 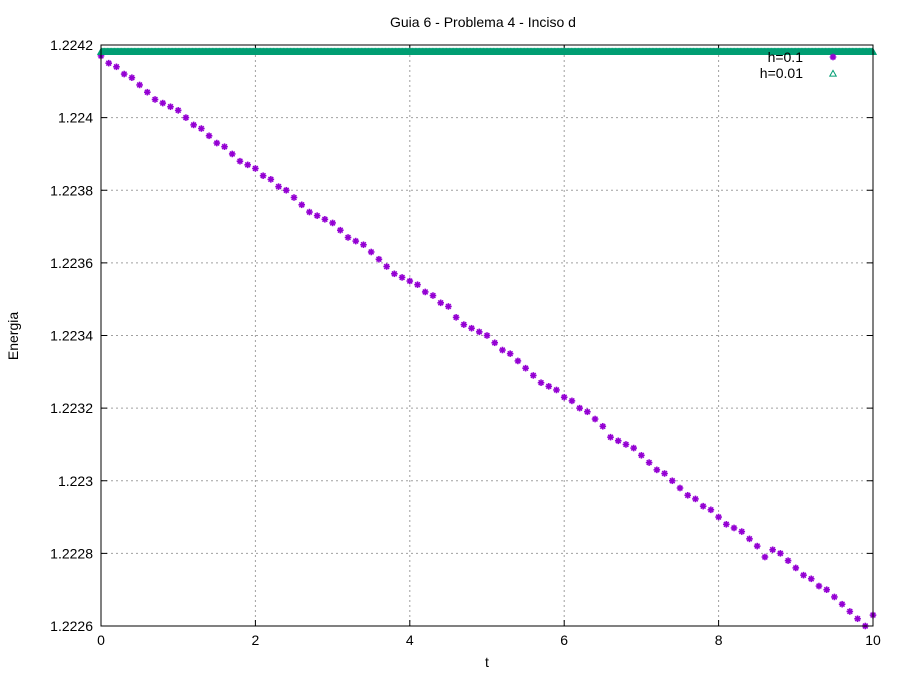 I want to click on x-tick-label: 0, so click(x=101, y=640).